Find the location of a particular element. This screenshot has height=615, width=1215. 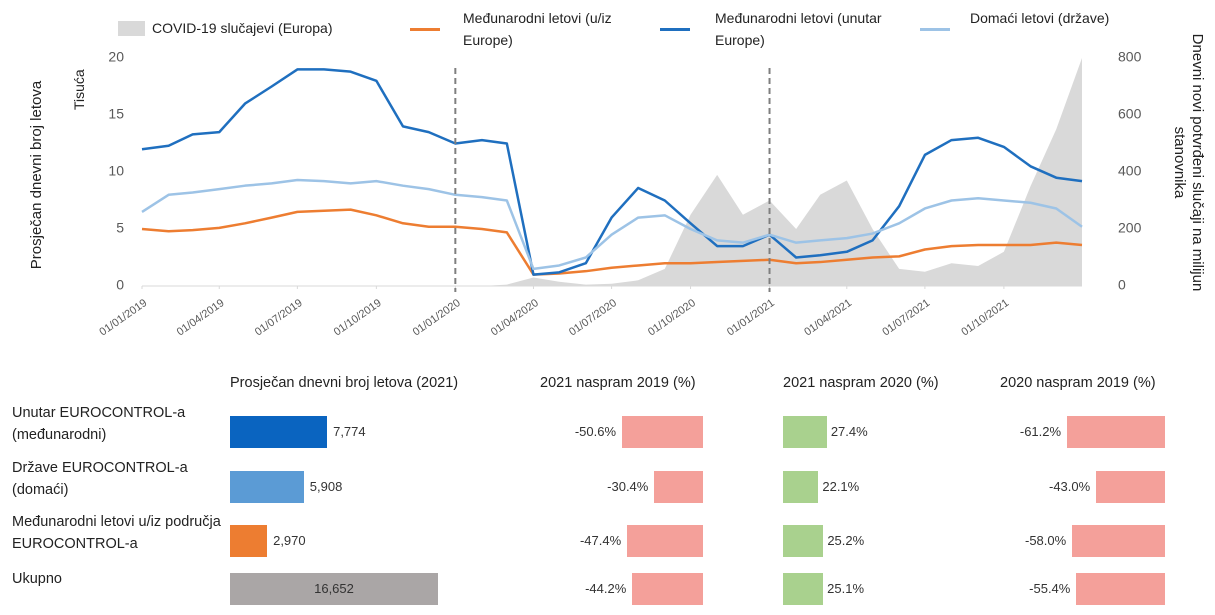

x-tick-label: 01/01/2021 is located at coordinates (751, 317).